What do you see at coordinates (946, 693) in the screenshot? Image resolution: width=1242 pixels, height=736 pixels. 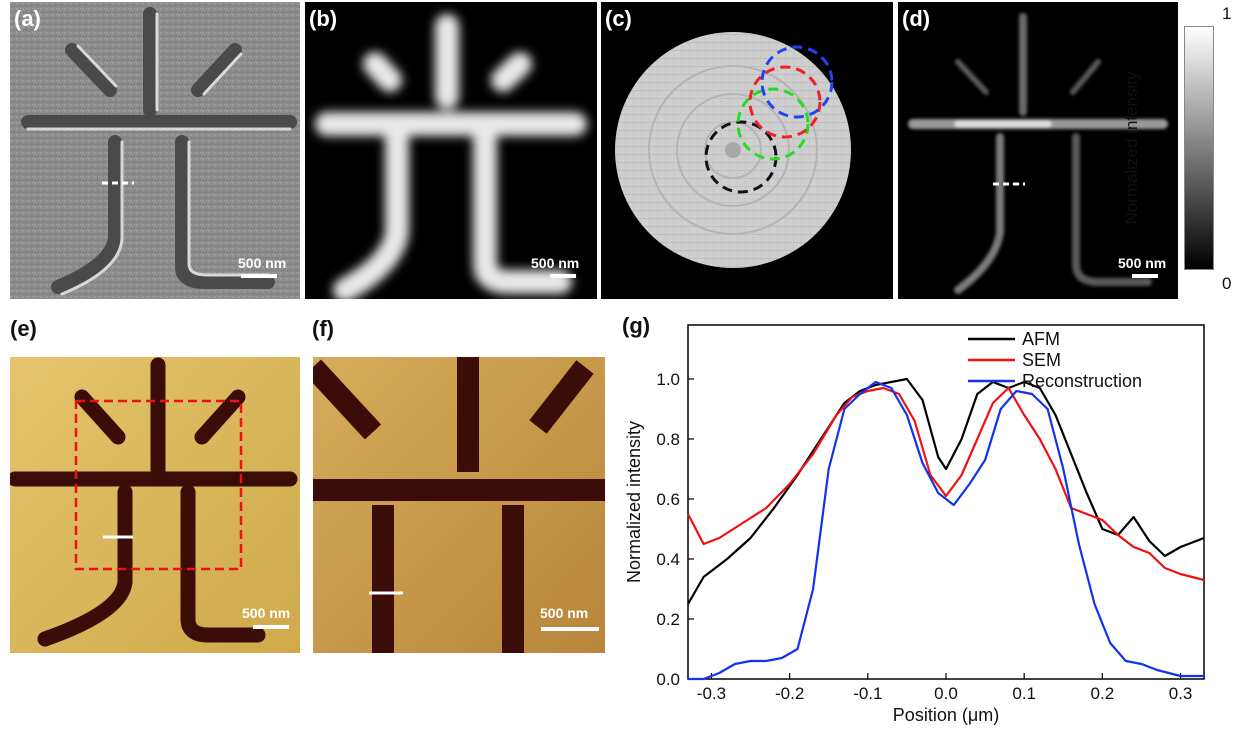 I see `x-tick-label: 0.0` at bounding box center [946, 693].